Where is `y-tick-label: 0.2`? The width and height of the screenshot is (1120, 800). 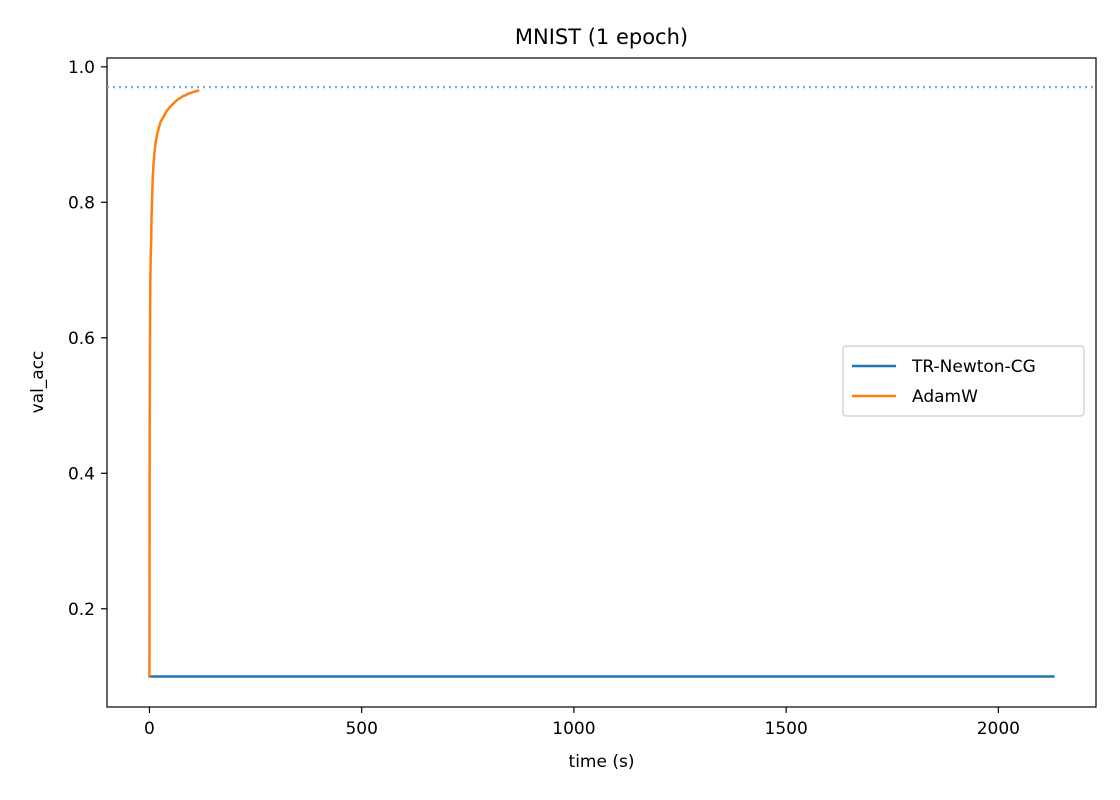 y-tick-label: 0.2 is located at coordinates (81, 610).